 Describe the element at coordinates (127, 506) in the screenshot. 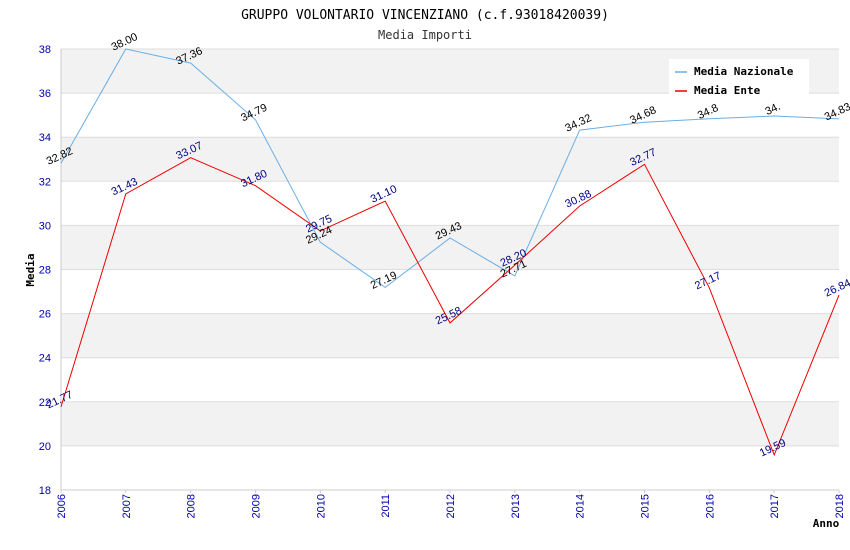

I see `x-tick-label: 2007` at that location.